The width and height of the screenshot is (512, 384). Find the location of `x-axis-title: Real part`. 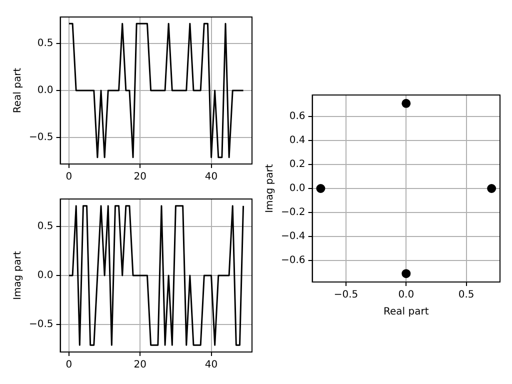

x-axis-title: Real part is located at coordinates (406, 312).